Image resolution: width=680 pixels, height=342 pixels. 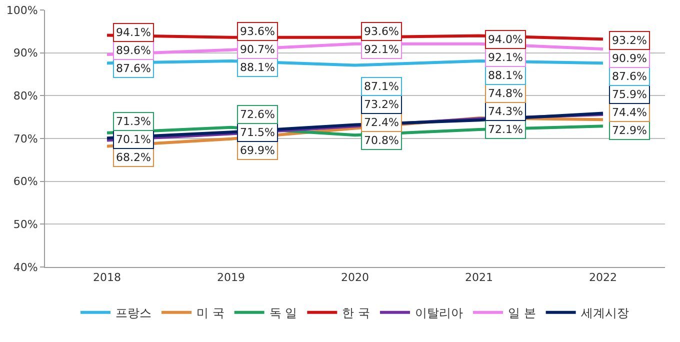 What do you see at coordinates (283, 313) in the screenshot?
I see `legend-label: 독 일` at bounding box center [283, 313].